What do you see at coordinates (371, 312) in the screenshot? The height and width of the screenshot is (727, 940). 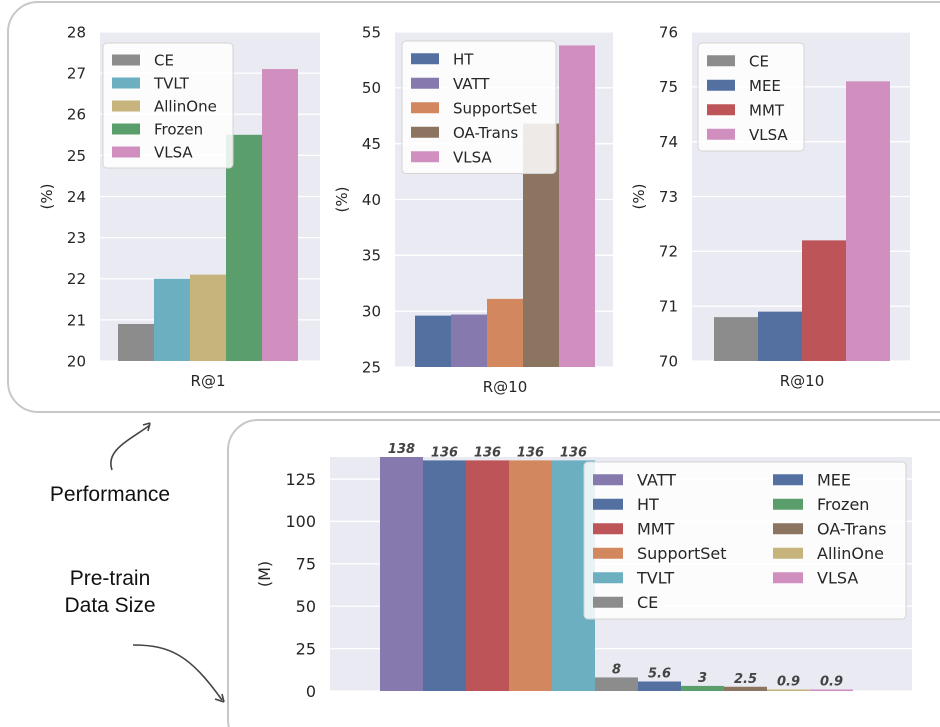 I see `y-tick-label: 30` at bounding box center [371, 312].